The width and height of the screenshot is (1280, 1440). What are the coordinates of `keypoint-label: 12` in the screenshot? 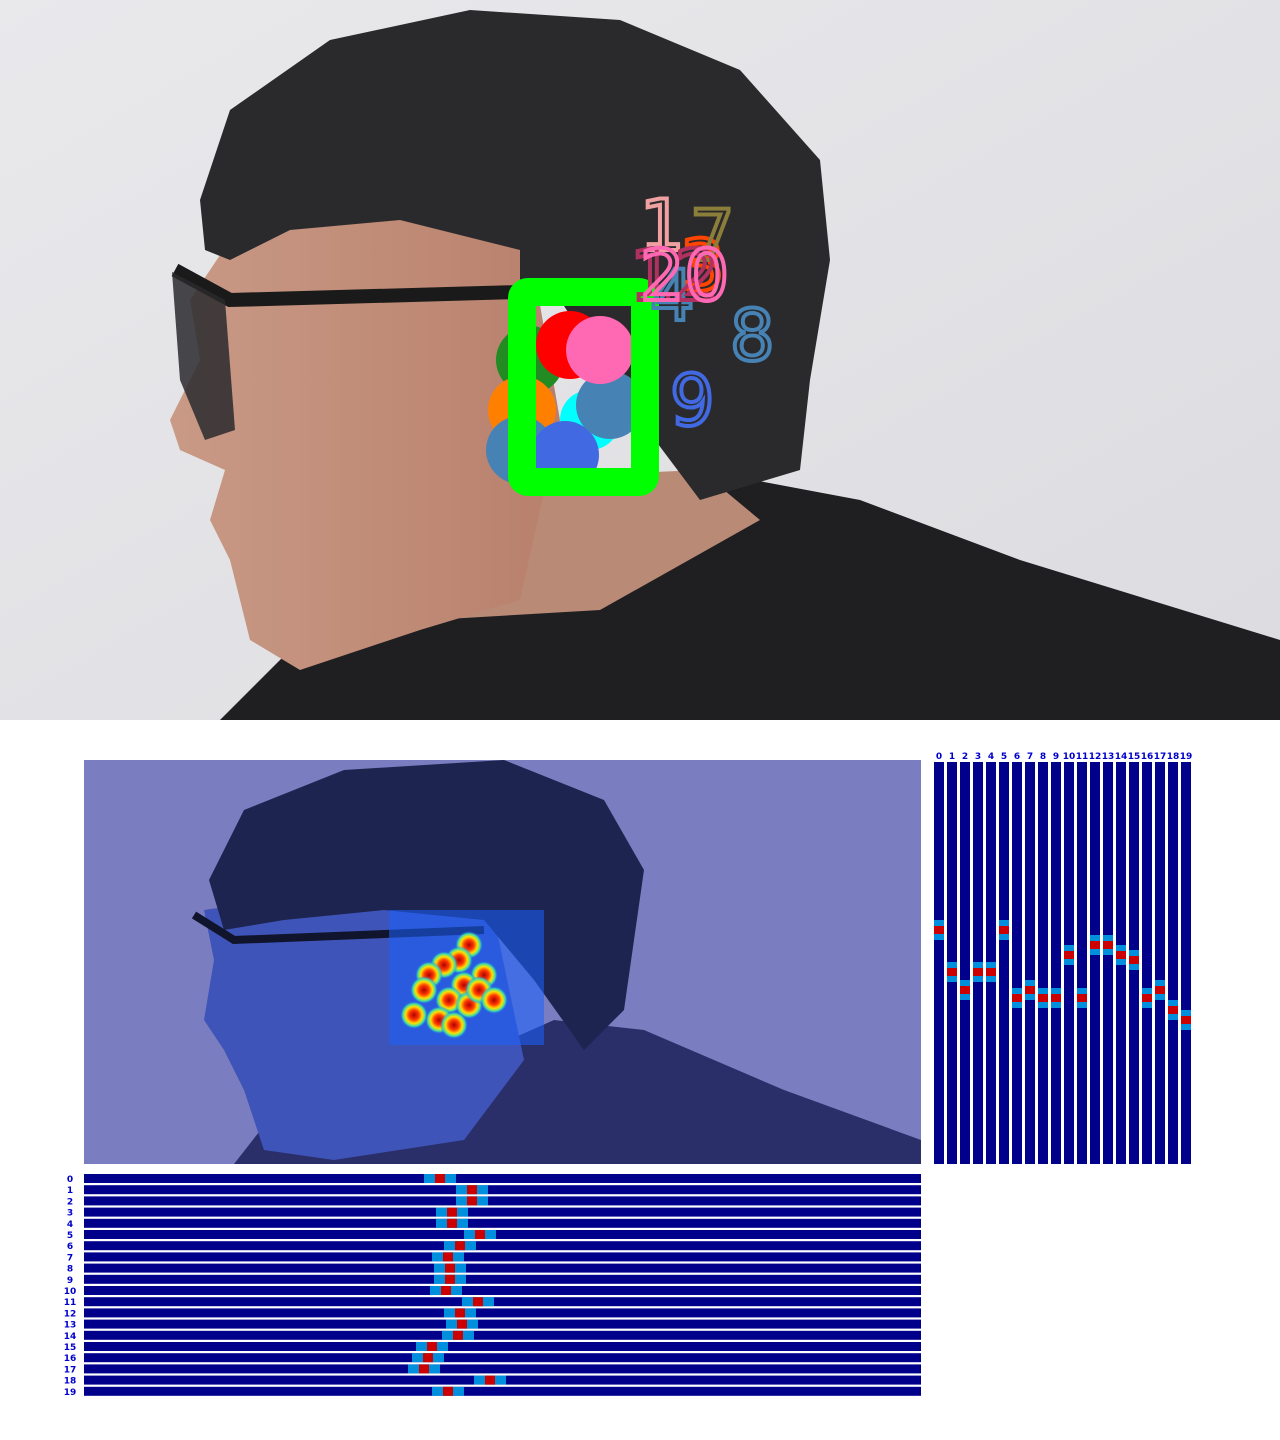 It's located at (674, 276).